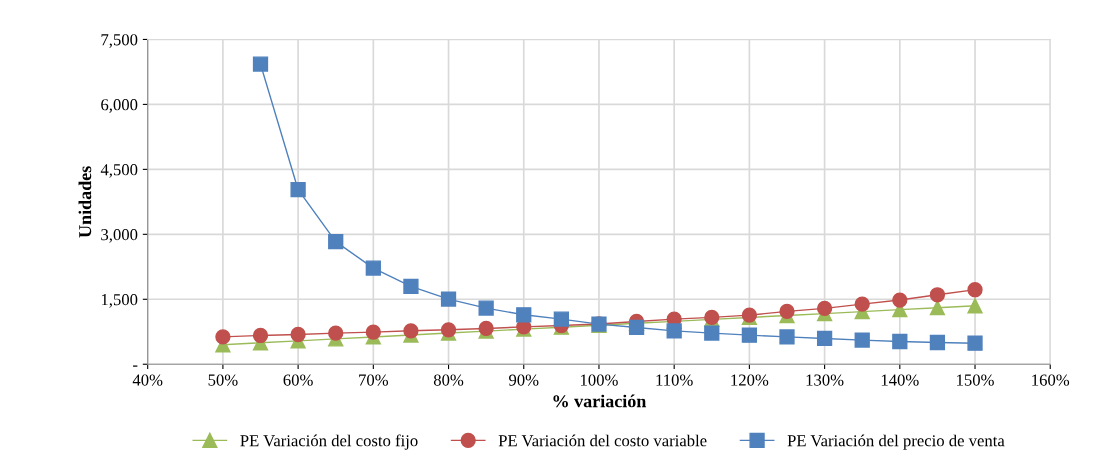 Image resolution: width=1094 pixels, height=464 pixels. What do you see at coordinates (896, 442) in the screenshot?
I see `legend-label: PE Variación del precio de venta` at bounding box center [896, 442].